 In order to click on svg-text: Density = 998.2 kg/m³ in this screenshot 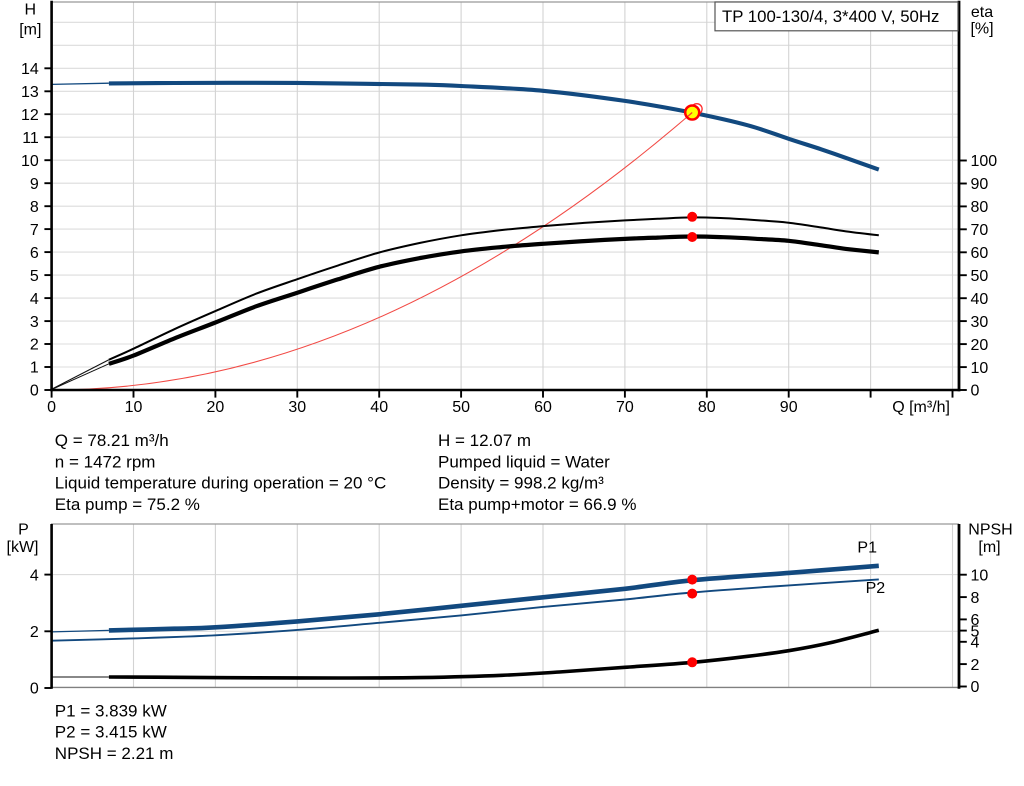, I will do `click(521, 483)`.